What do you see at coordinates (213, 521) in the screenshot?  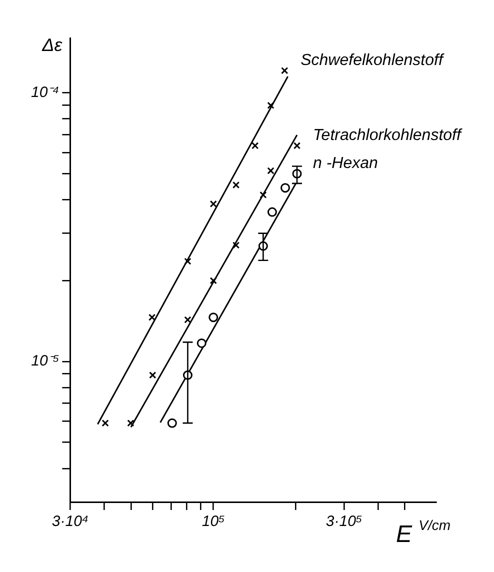 I see `x-tick-label: 10⁵` at bounding box center [213, 521].